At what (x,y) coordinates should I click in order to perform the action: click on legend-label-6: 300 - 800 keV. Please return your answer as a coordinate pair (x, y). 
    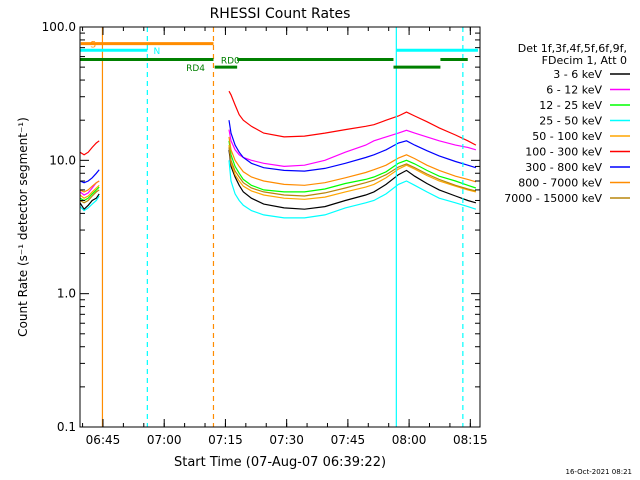
    Looking at the image, I should click on (563, 167).